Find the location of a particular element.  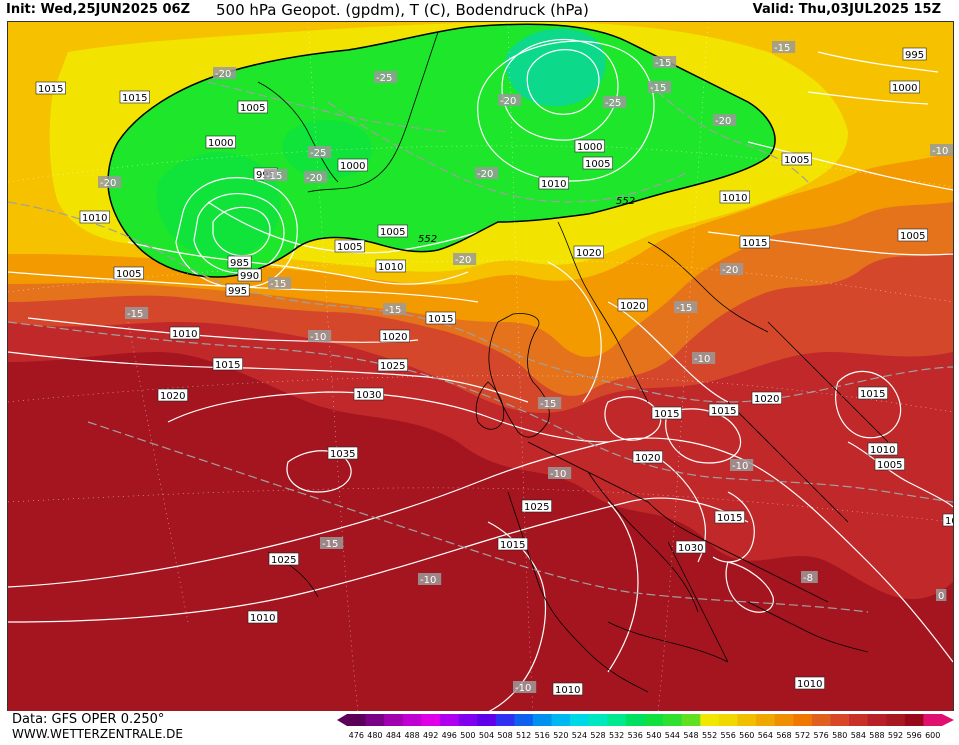

isobar-label: 1030 is located at coordinates (690, 547).